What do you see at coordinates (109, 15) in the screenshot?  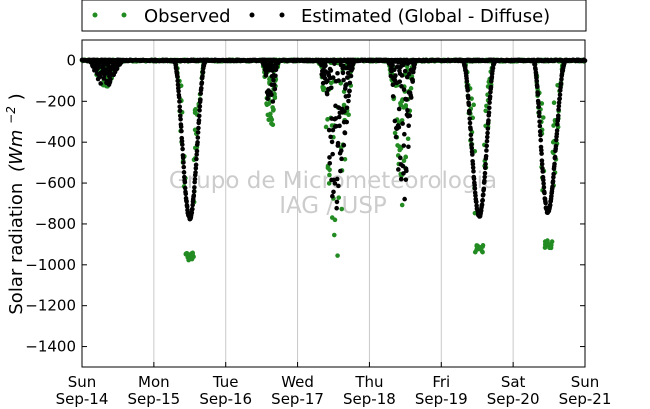 I see `legend-marker-observed` at bounding box center [109, 15].